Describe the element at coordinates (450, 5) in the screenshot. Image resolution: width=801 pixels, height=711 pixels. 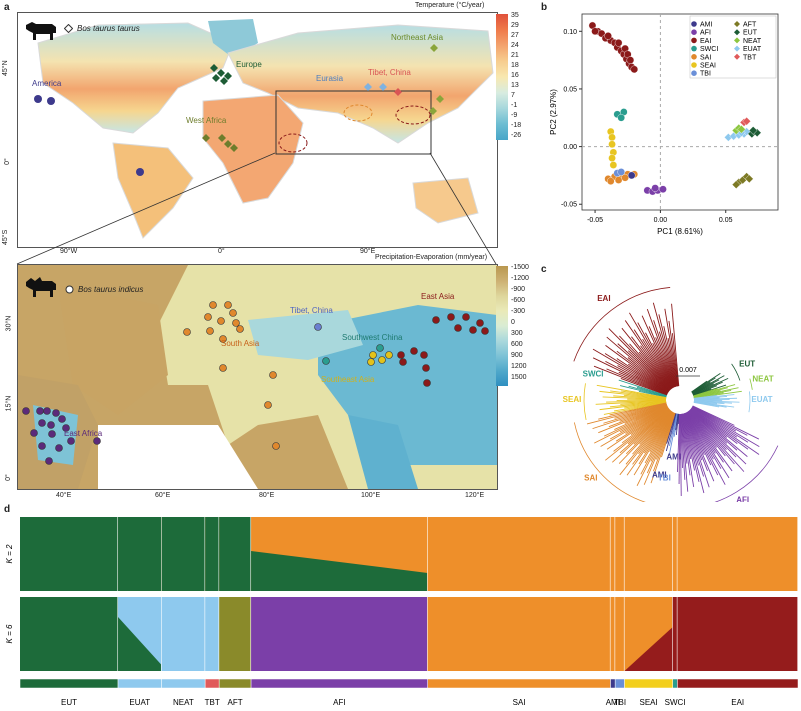
I see `temperature-colorbar-title: Temperature (°C/year)` at that location.